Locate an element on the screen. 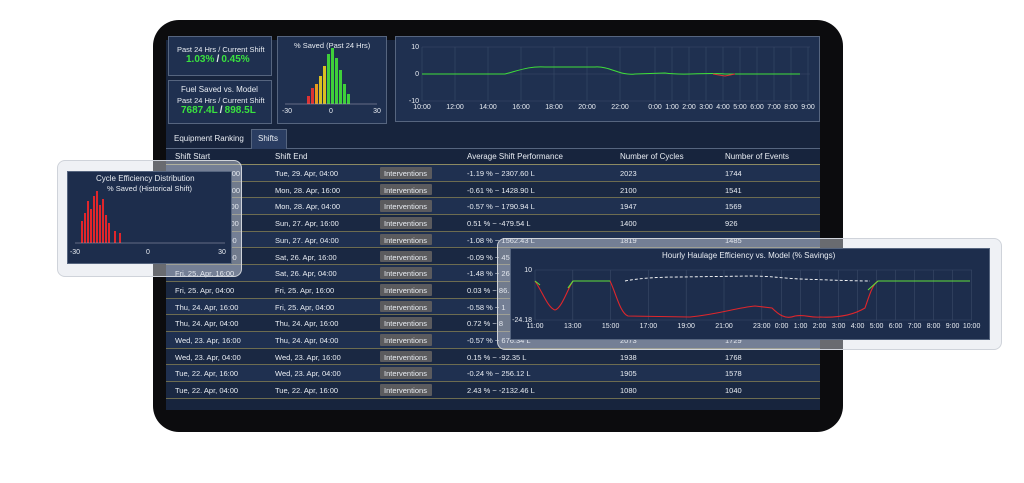  x-tick-label: 21:00 is located at coordinates (724, 326).